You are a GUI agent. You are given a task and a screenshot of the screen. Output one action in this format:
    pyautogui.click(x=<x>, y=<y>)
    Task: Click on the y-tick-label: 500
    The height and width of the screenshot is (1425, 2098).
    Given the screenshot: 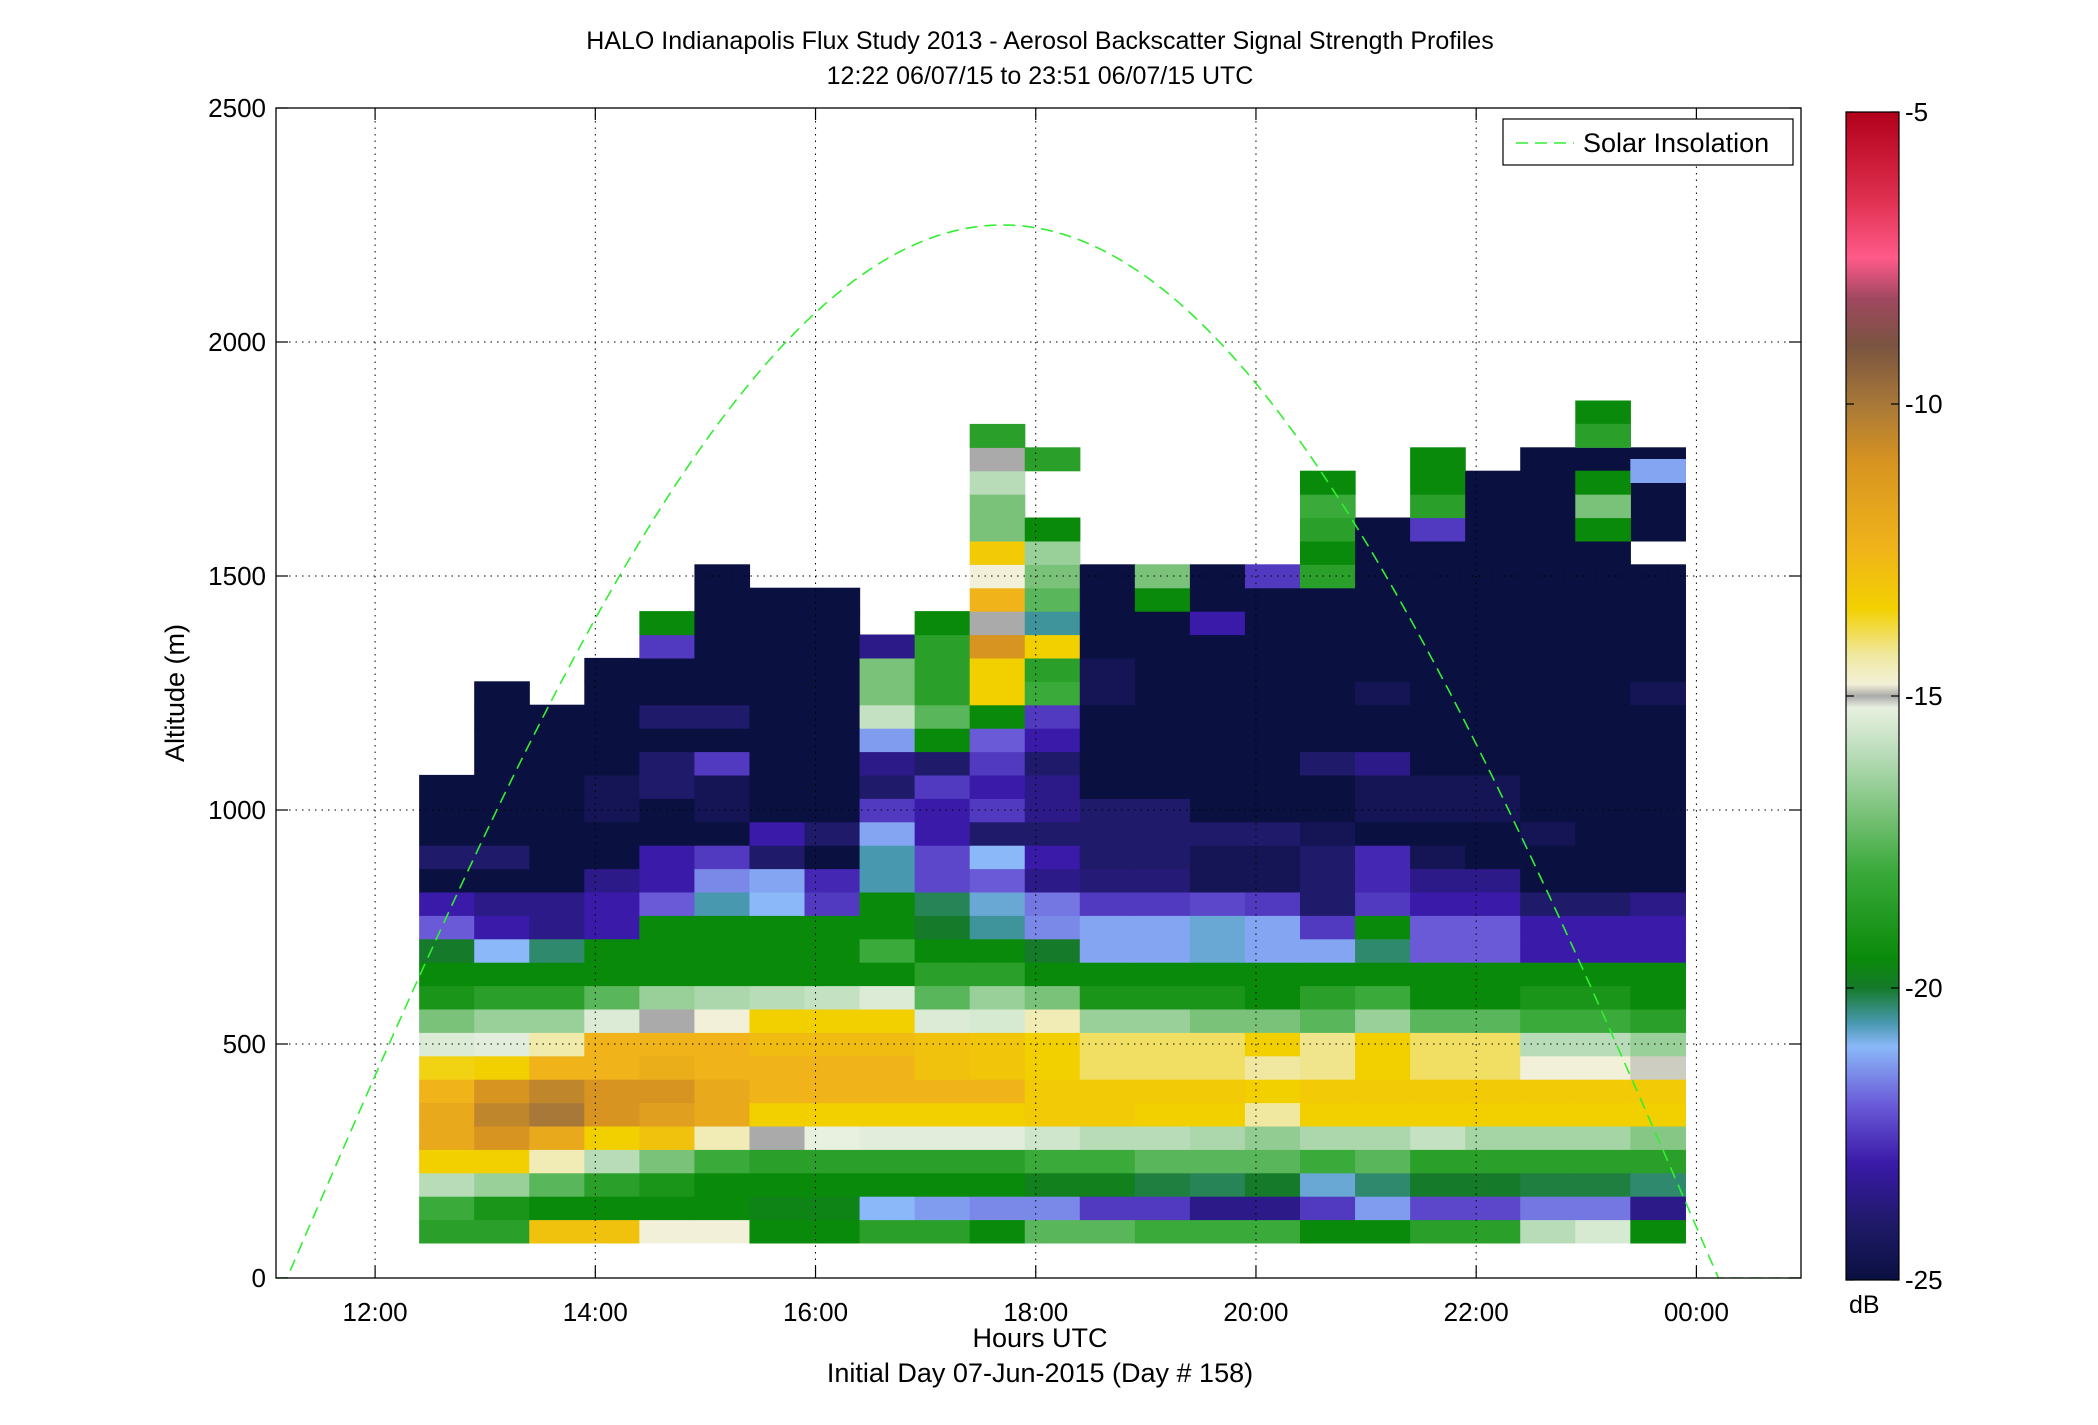 What is the action you would take?
    pyautogui.click(x=244, y=1044)
    